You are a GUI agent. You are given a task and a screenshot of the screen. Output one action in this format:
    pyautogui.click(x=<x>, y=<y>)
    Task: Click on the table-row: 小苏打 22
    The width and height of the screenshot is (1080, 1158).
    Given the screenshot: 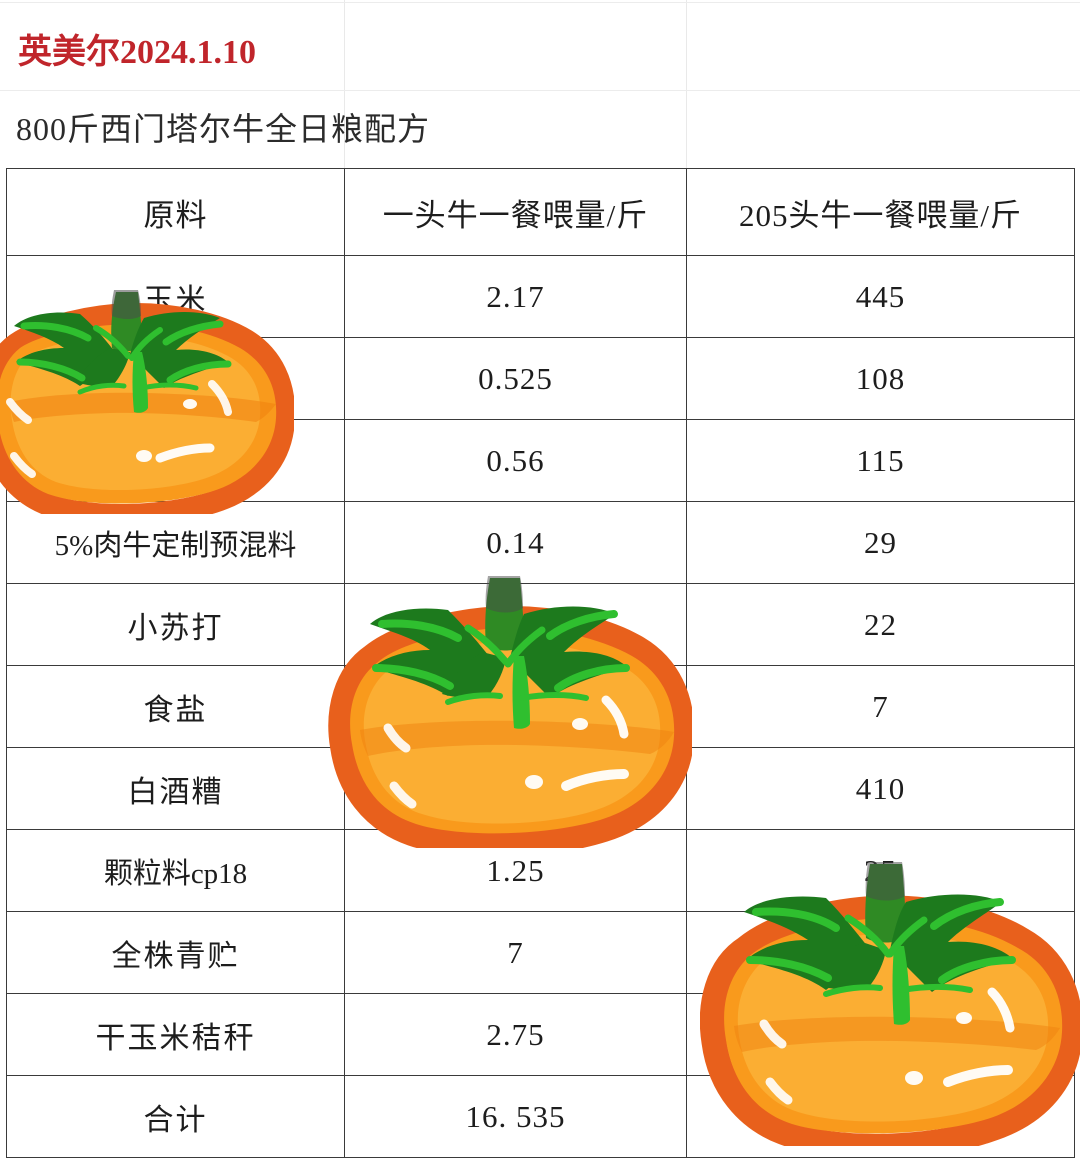 What is the action you would take?
    pyautogui.click(x=540, y=624)
    